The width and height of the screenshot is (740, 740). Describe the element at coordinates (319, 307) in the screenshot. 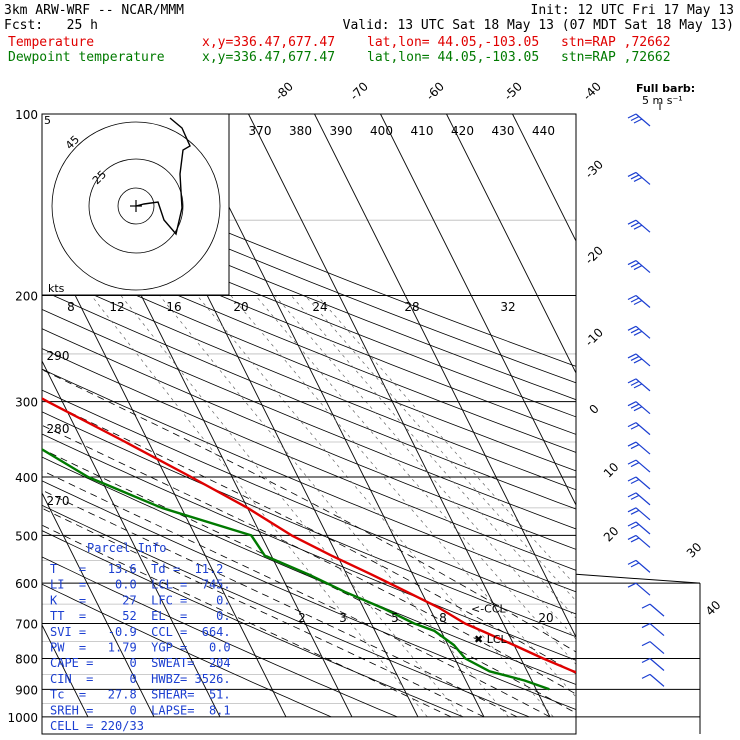

I see `mixing-ratio-label: 24` at that location.